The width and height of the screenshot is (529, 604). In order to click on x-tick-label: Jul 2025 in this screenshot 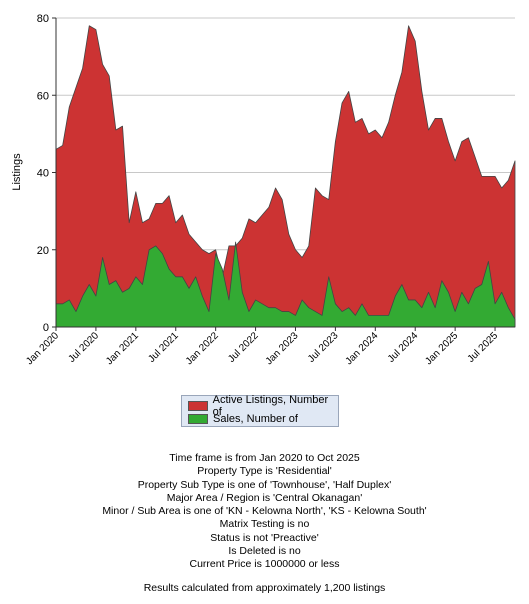, I will do `click(483, 347)`.